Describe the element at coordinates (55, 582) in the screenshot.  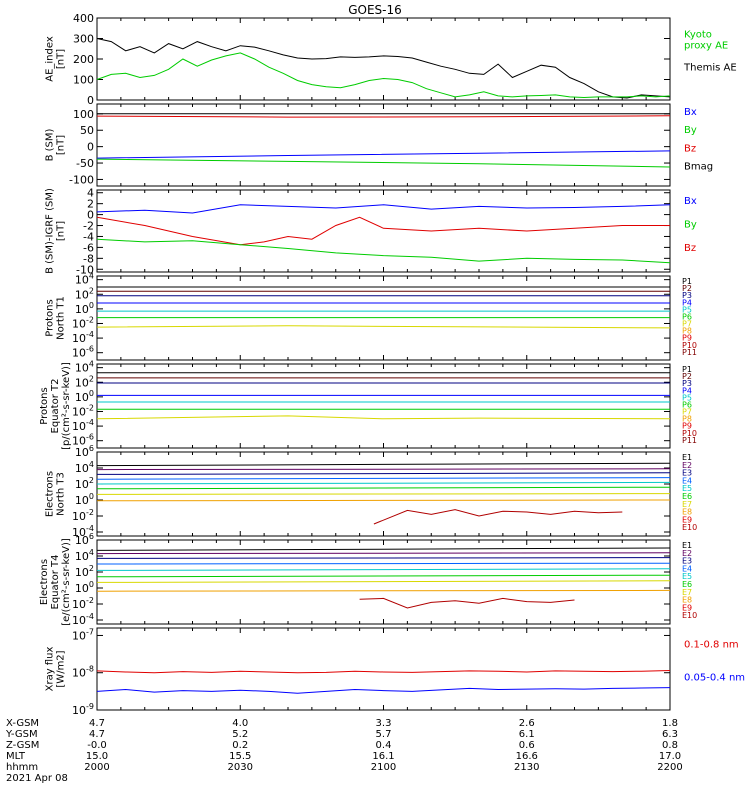
I see `y-axis-label: Equator T4` at that location.